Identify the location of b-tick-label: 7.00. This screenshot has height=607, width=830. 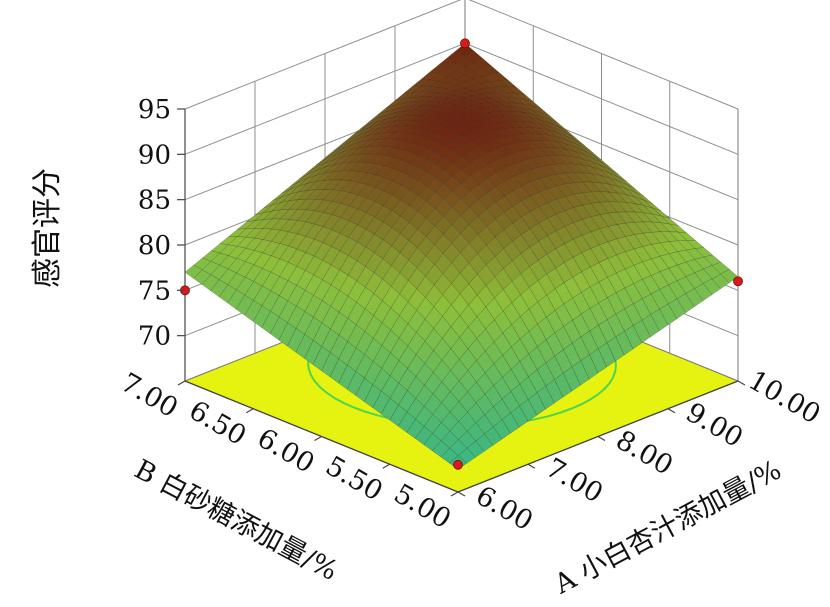
(149, 395).